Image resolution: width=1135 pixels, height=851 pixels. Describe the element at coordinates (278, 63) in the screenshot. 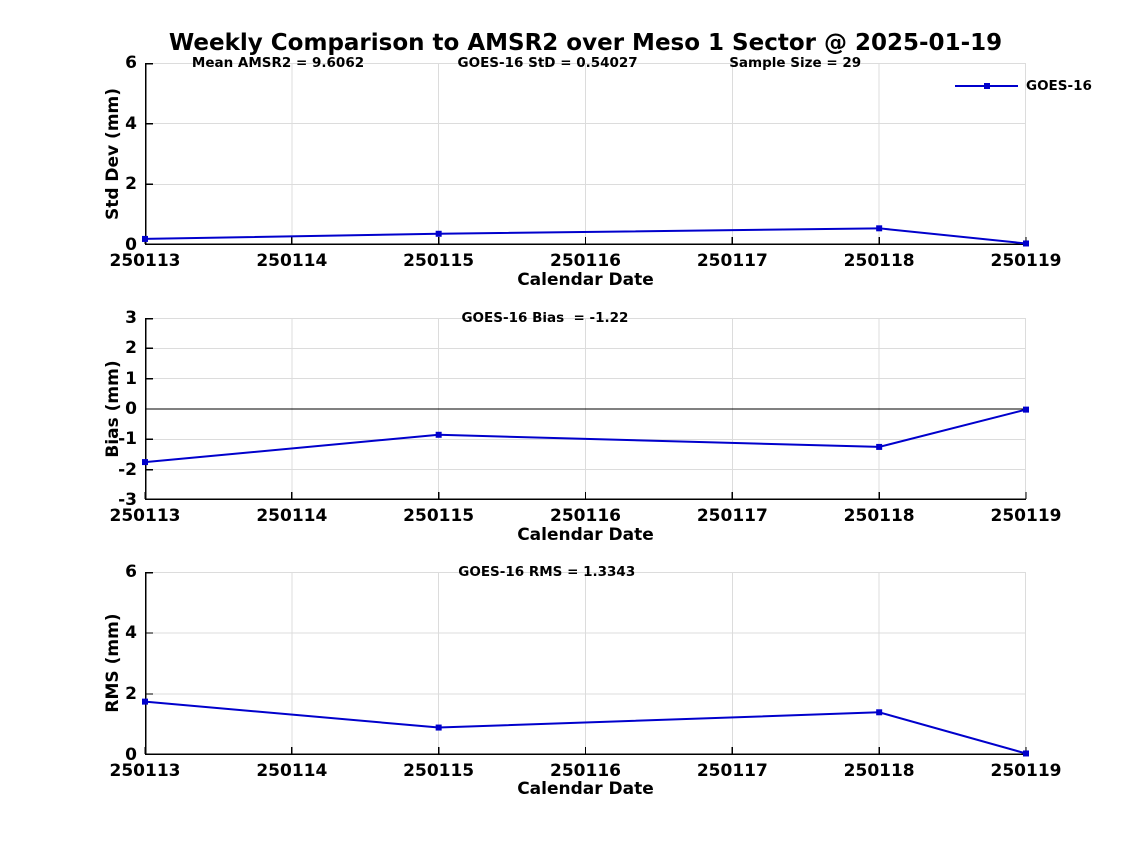

I see `annotation-stddev: Mean AMSR2 = 9.6062` at that location.